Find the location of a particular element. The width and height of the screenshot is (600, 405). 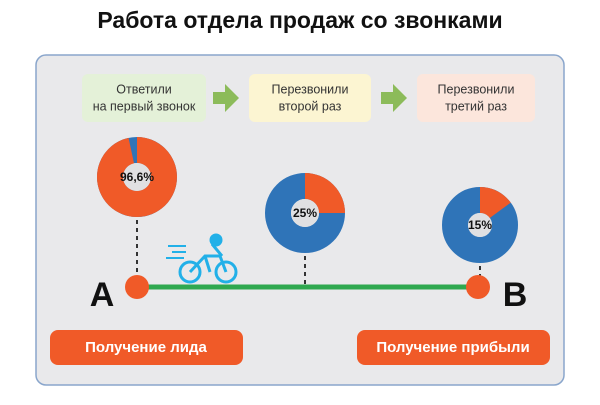

point-b is located at coordinates (478, 287).